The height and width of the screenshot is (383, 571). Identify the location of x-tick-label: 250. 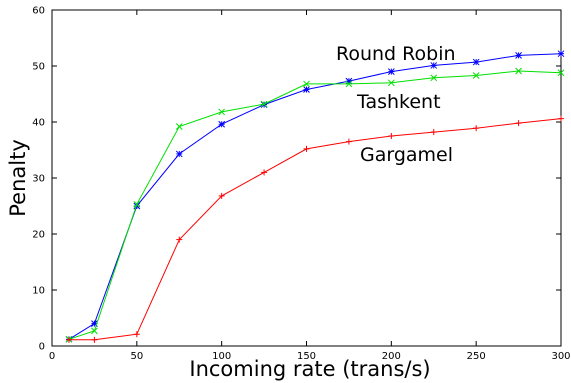
(476, 356).